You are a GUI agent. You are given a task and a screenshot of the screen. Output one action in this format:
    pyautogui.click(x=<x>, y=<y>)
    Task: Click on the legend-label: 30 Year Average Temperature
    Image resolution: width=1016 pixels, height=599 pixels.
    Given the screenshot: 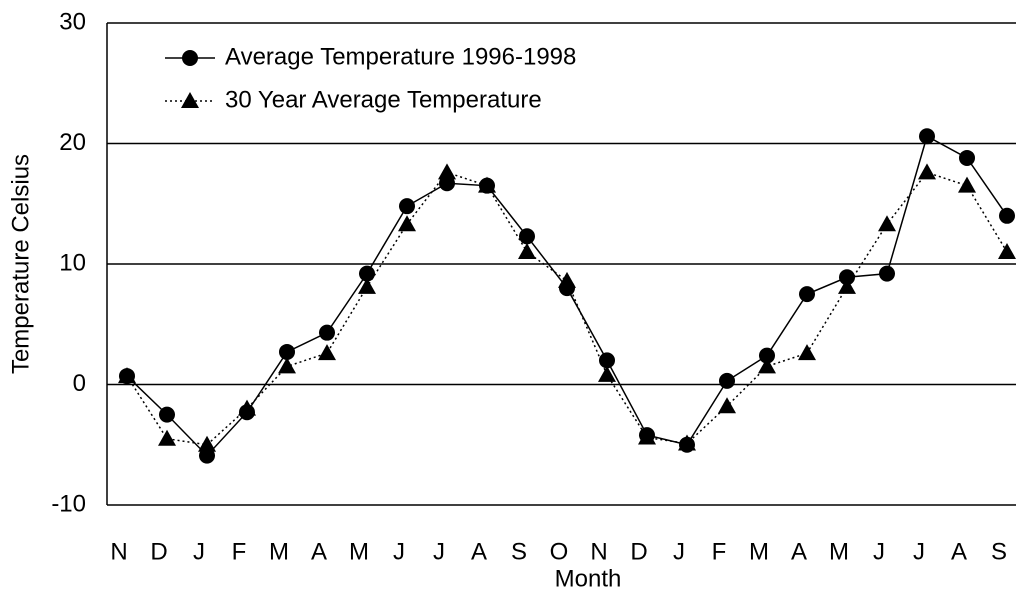 What is the action you would take?
    pyautogui.click(x=383, y=99)
    